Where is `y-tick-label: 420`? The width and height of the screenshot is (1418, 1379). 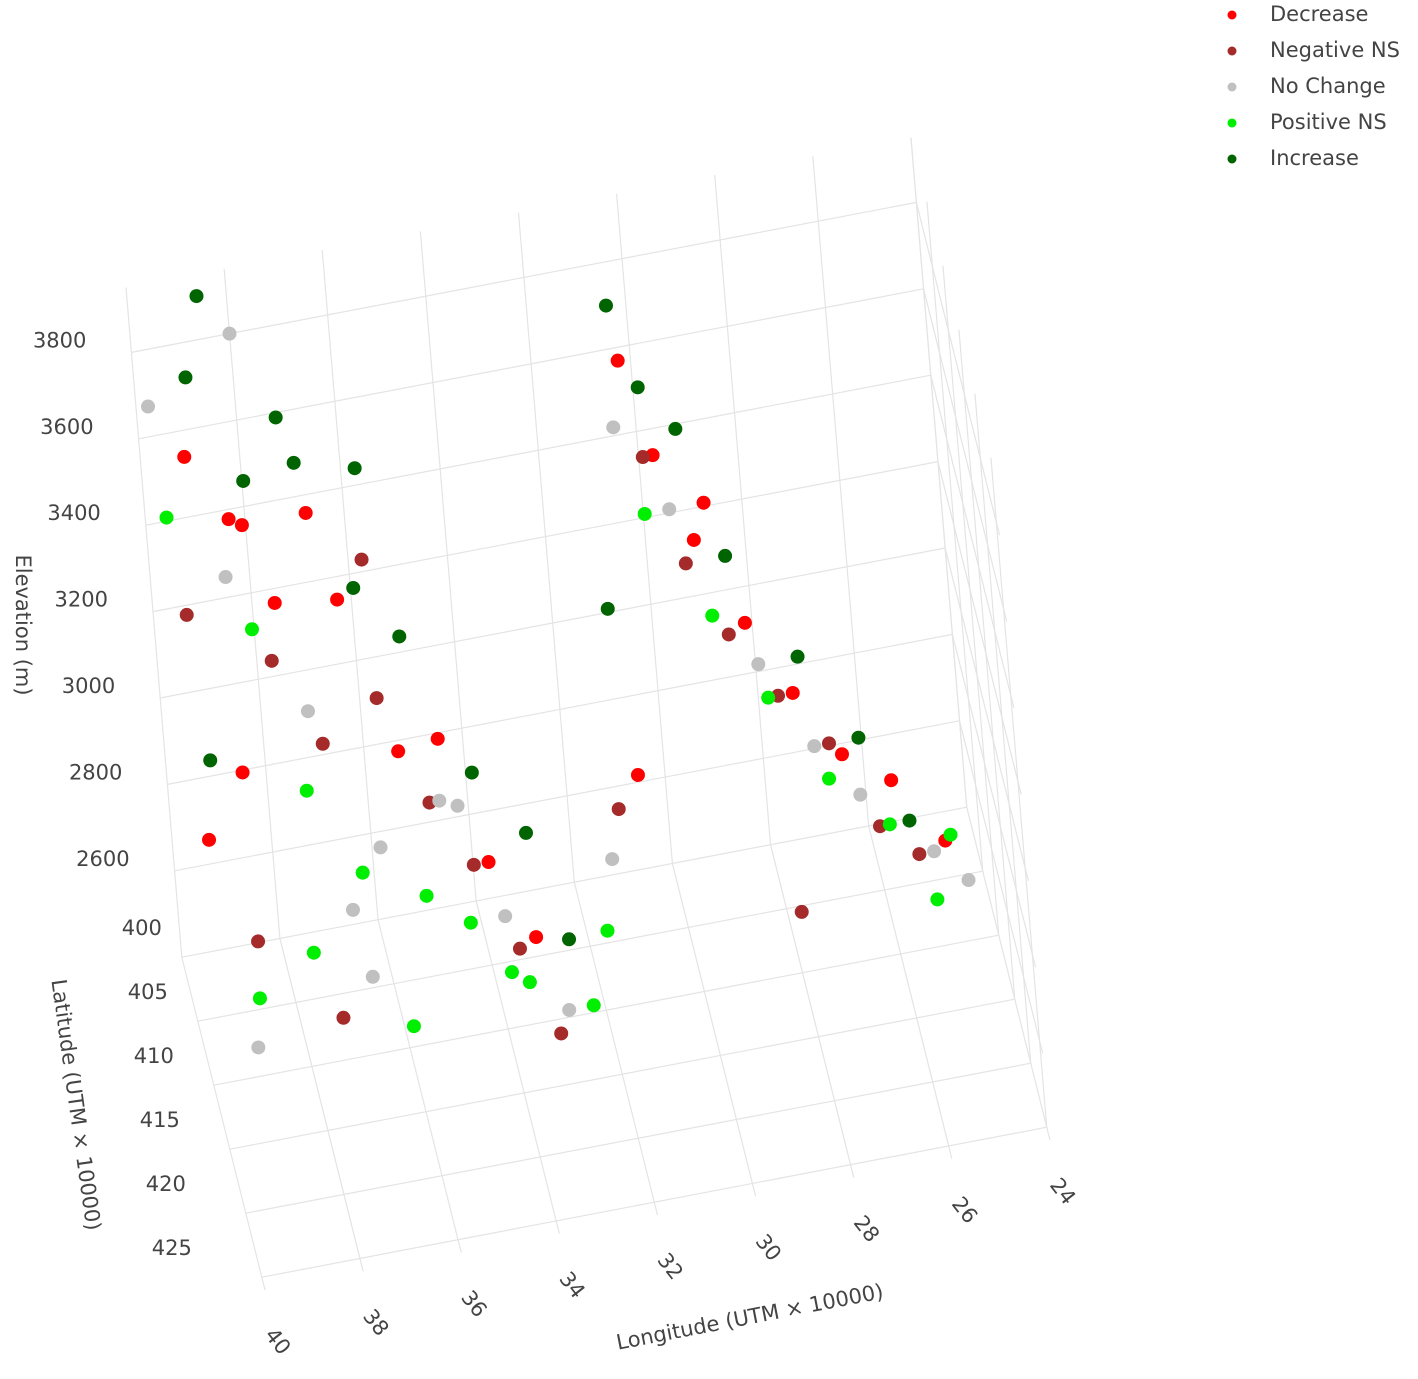
y-tick-label: 420 is located at coordinates (166, 1184).